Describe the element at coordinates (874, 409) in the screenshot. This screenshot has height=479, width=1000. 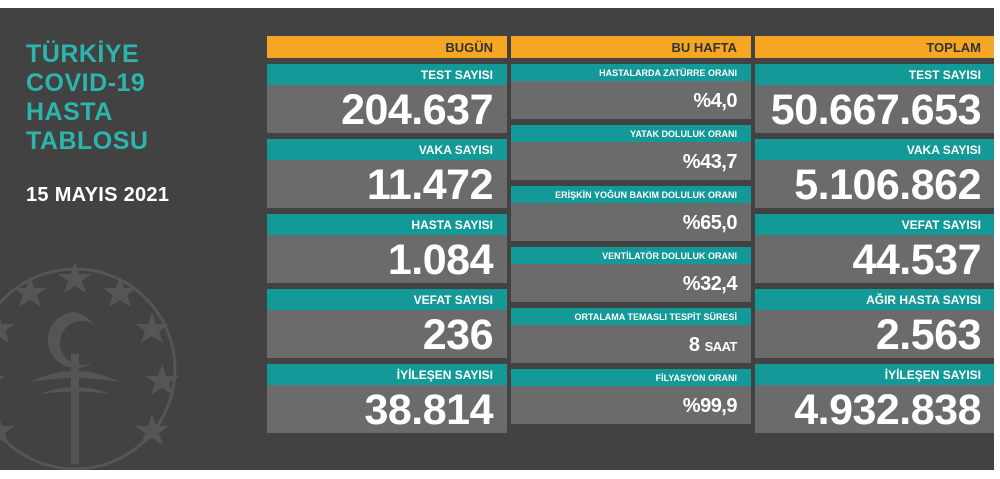
I see `total-recovered-value: 4.932.838` at that location.